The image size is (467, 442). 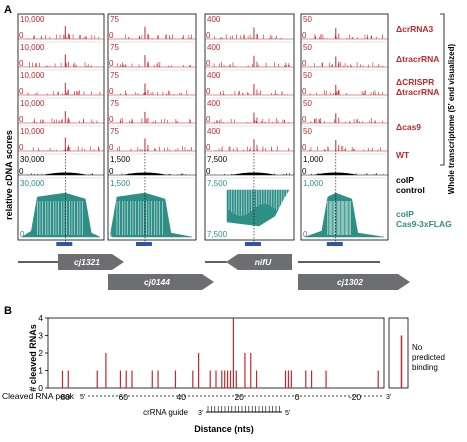 What do you see at coordinates (38, 396) in the screenshot?
I see `cleaved-peak-label: Cleaved RNA peak` at bounding box center [38, 396].